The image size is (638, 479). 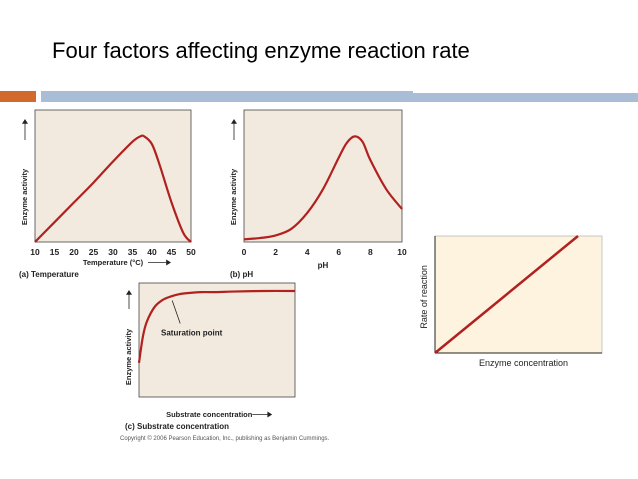 I want to click on ph-tick-label: 4, so click(x=307, y=252).